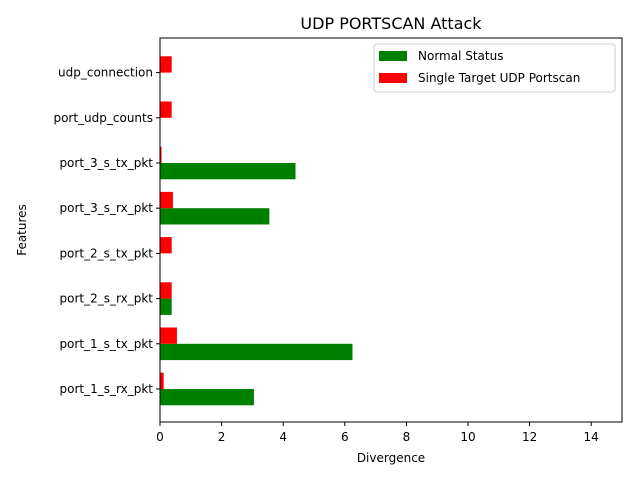 Image resolution: width=640 pixels, height=480 pixels. What do you see at coordinates (107, 208) in the screenshot?
I see `y-tick-label-port_3_s_rx_pkt: port_3_s_rx_pkt` at bounding box center [107, 208].